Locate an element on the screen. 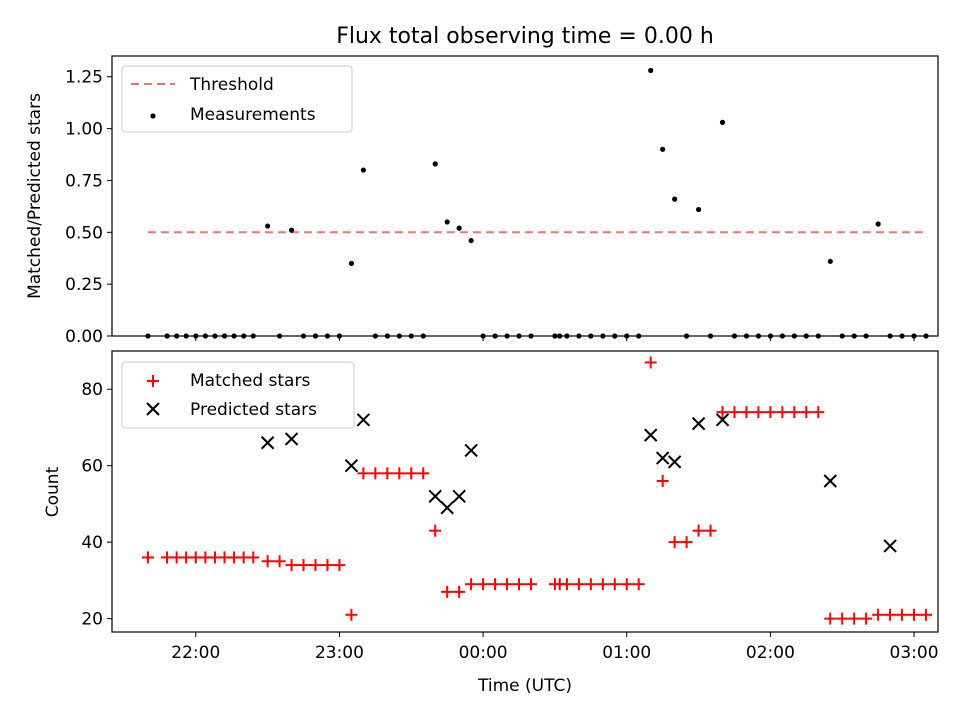 This screenshot has width=960, height=720. x-tick-label: 22:00 is located at coordinates (195, 653).